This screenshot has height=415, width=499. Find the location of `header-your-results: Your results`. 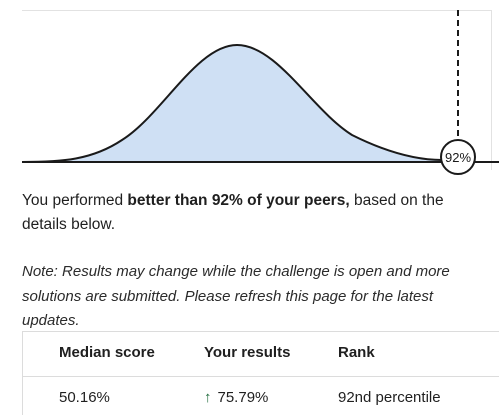

header-your-results: Your results is located at coordinates (247, 352).